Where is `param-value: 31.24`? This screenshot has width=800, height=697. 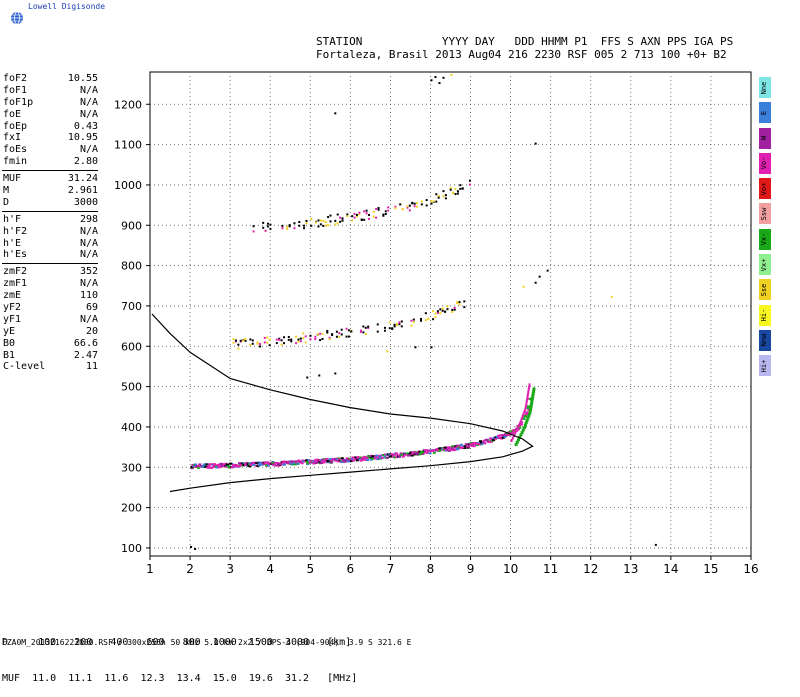 param-value: 31.24 is located at coordinates (82, 179).